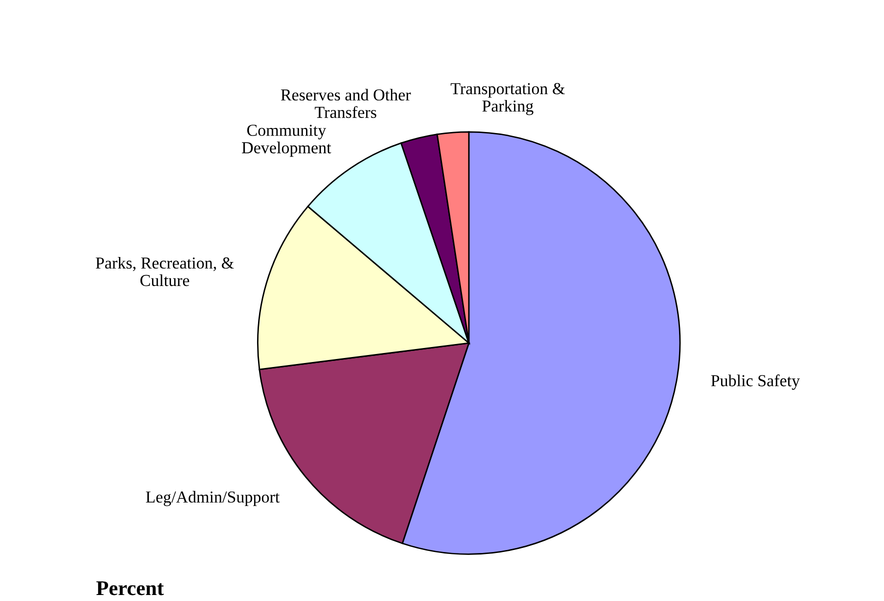 This screenshot has height=601, width=884. I want to click on text: Percent, so click(130, 588).